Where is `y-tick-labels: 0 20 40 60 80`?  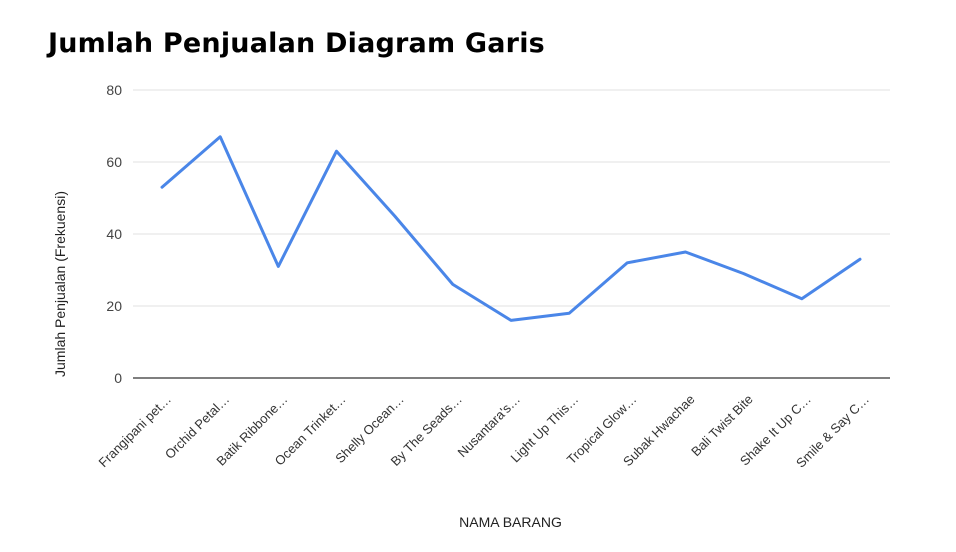
y-tick-labels: 0 20 40 60 80 is located at coordinates (114, 234).